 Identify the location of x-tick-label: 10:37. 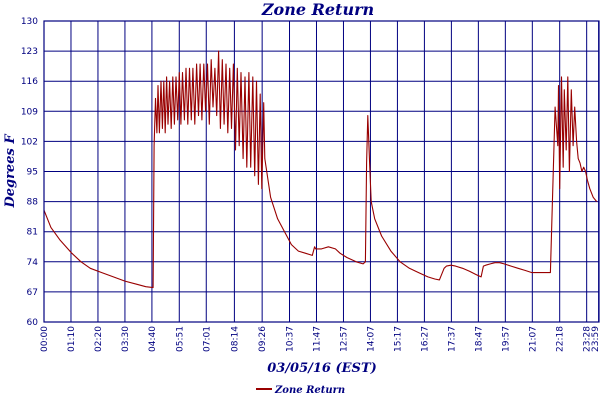
(291, 339).